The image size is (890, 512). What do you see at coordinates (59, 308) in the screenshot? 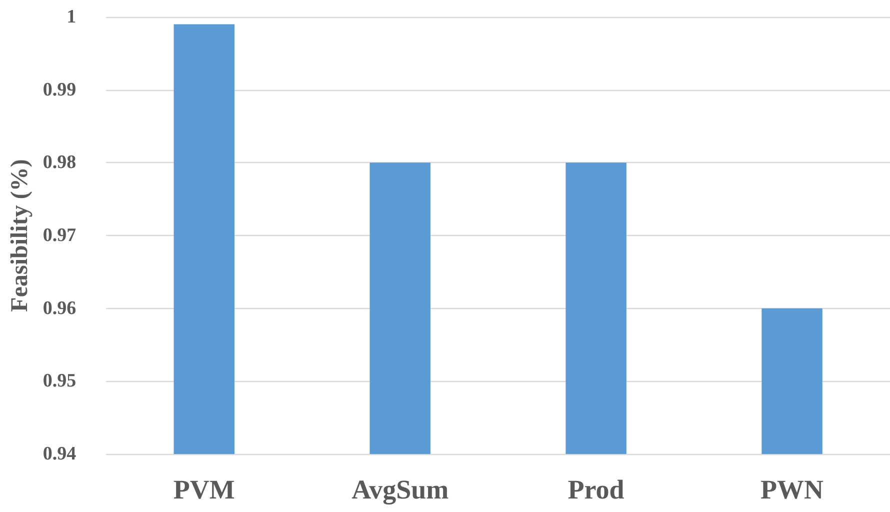
I see `y-tick-label: 0.96` at bounding box center [59, 308].